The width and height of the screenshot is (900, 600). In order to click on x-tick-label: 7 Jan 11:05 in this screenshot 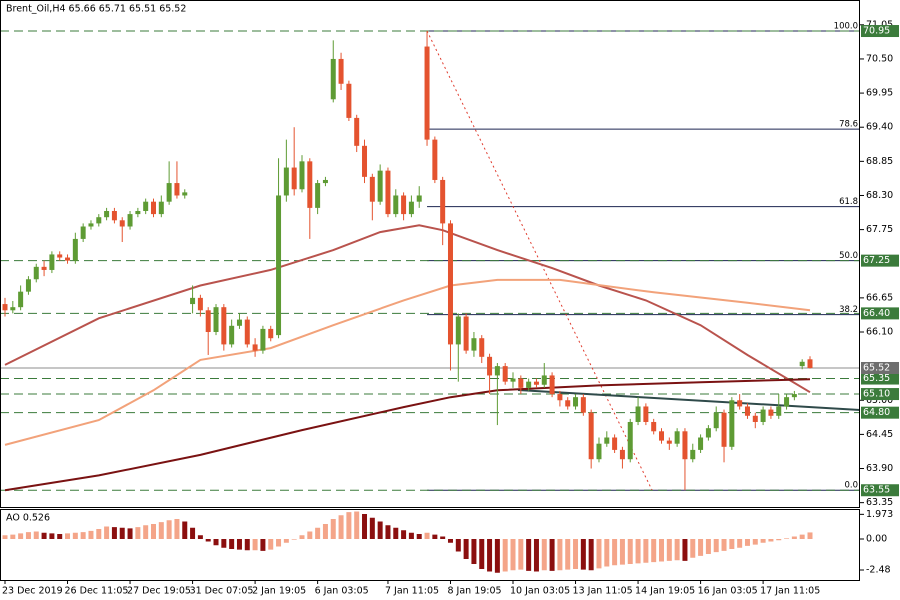, I will do `click(412, 591)`.